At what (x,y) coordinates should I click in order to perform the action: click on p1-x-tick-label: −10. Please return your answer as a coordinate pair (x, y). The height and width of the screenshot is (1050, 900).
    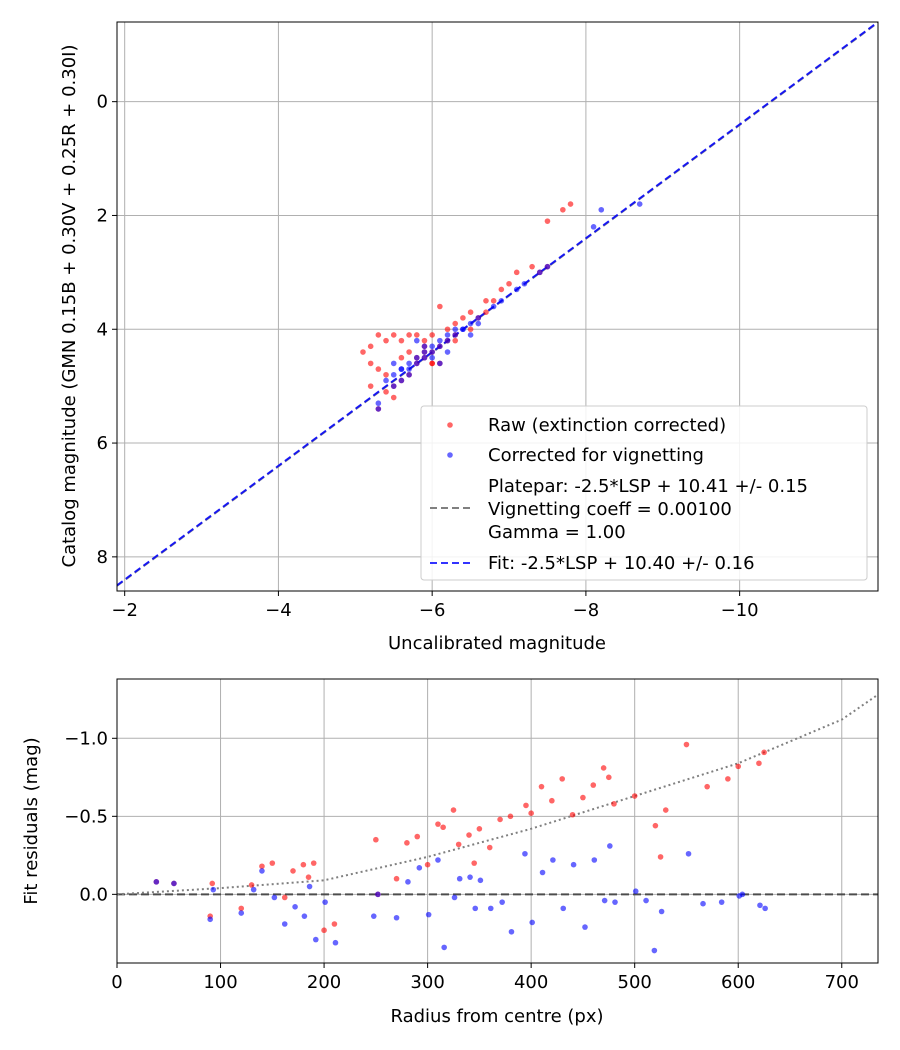
    Looking at the image, I should click on (740, 610).